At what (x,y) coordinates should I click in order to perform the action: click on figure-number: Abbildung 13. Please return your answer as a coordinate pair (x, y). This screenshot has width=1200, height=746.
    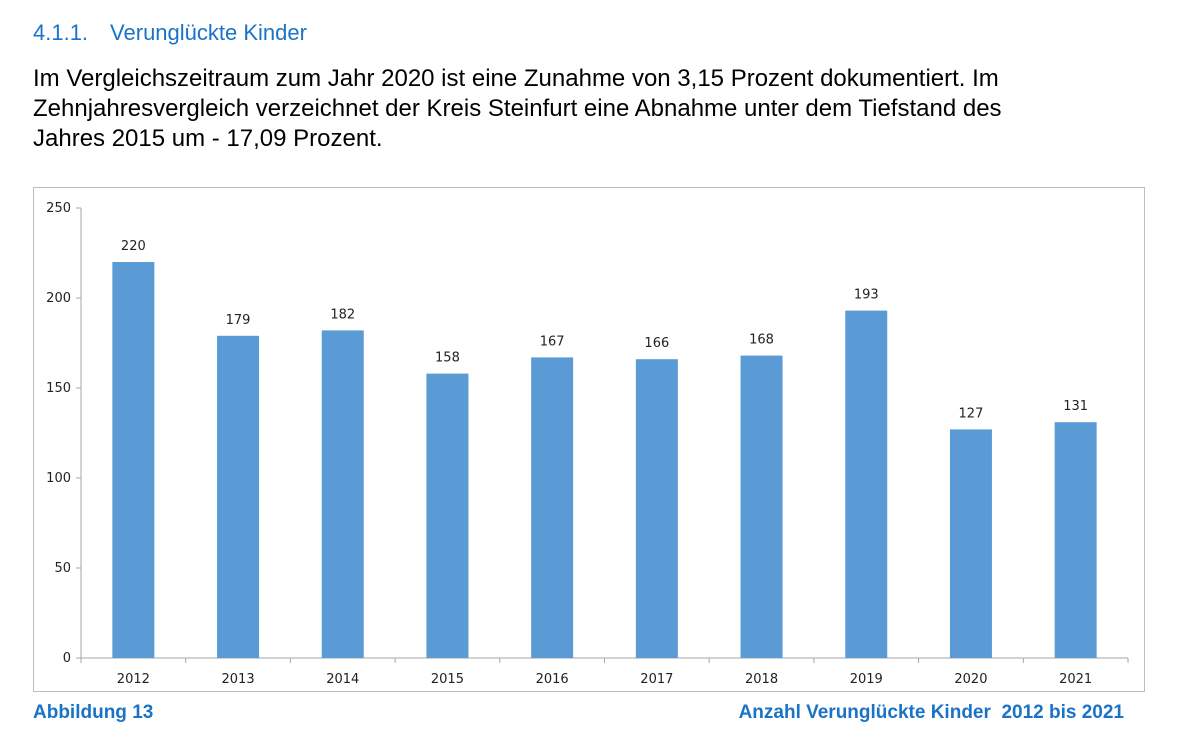
    Looking at the image, I should click on (93, 712).